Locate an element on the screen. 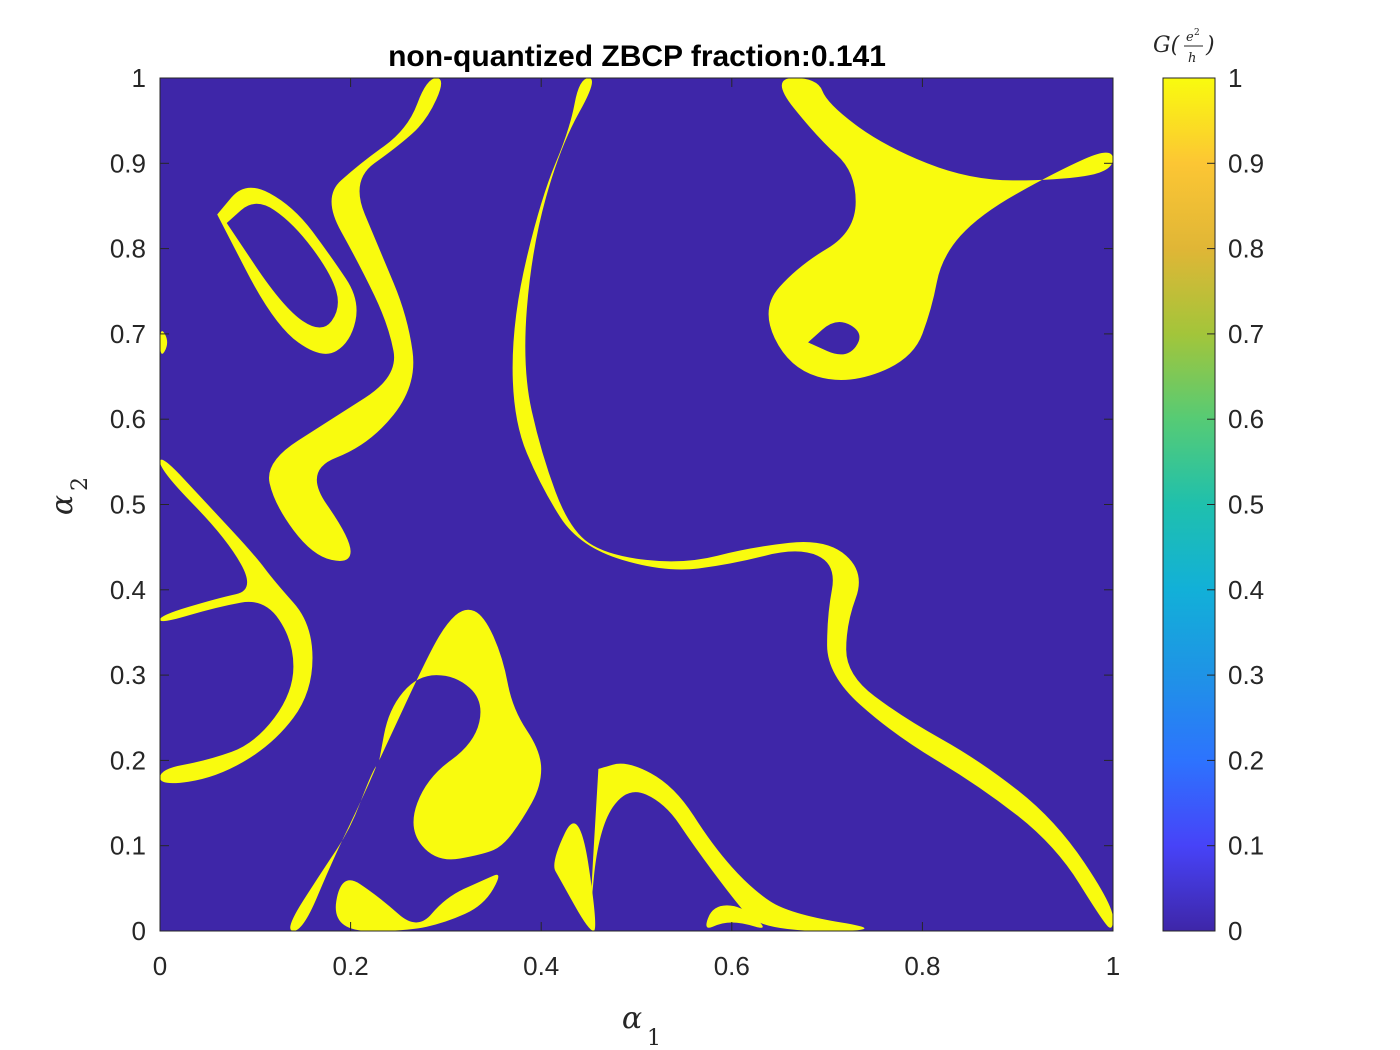 The image size is (1400, 1050). y-tick-label: 0.3 is located at coordinates (128, 675).